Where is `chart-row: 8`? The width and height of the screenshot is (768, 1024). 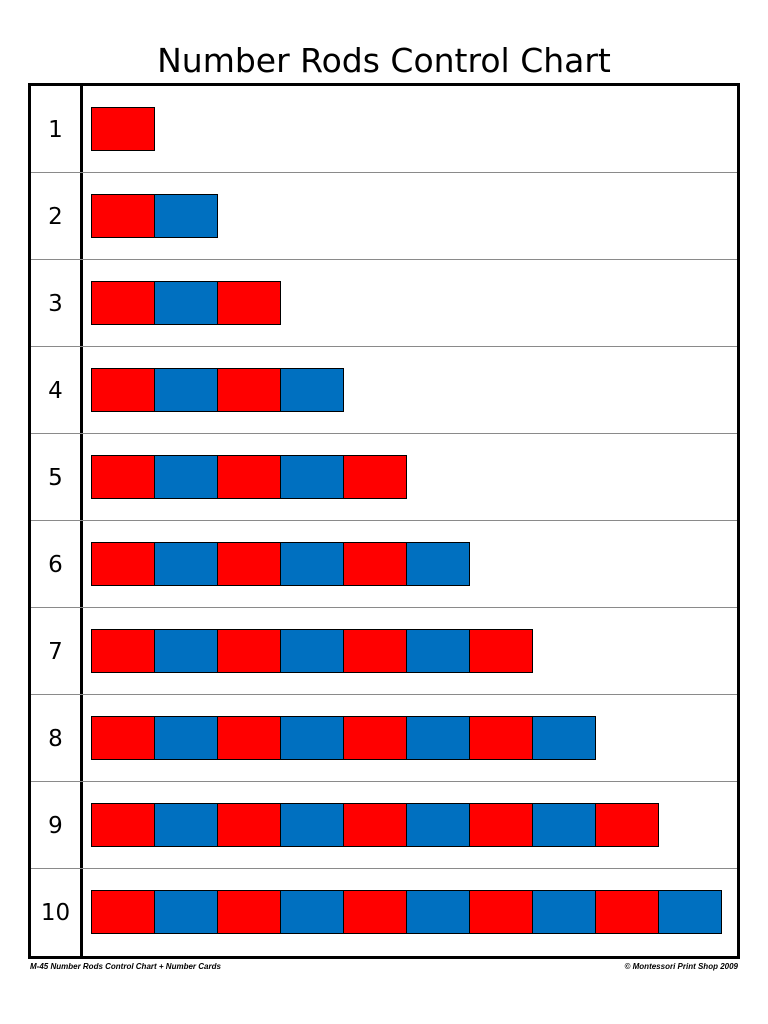
chart-row: 8 is located at coordinates (384, 738).